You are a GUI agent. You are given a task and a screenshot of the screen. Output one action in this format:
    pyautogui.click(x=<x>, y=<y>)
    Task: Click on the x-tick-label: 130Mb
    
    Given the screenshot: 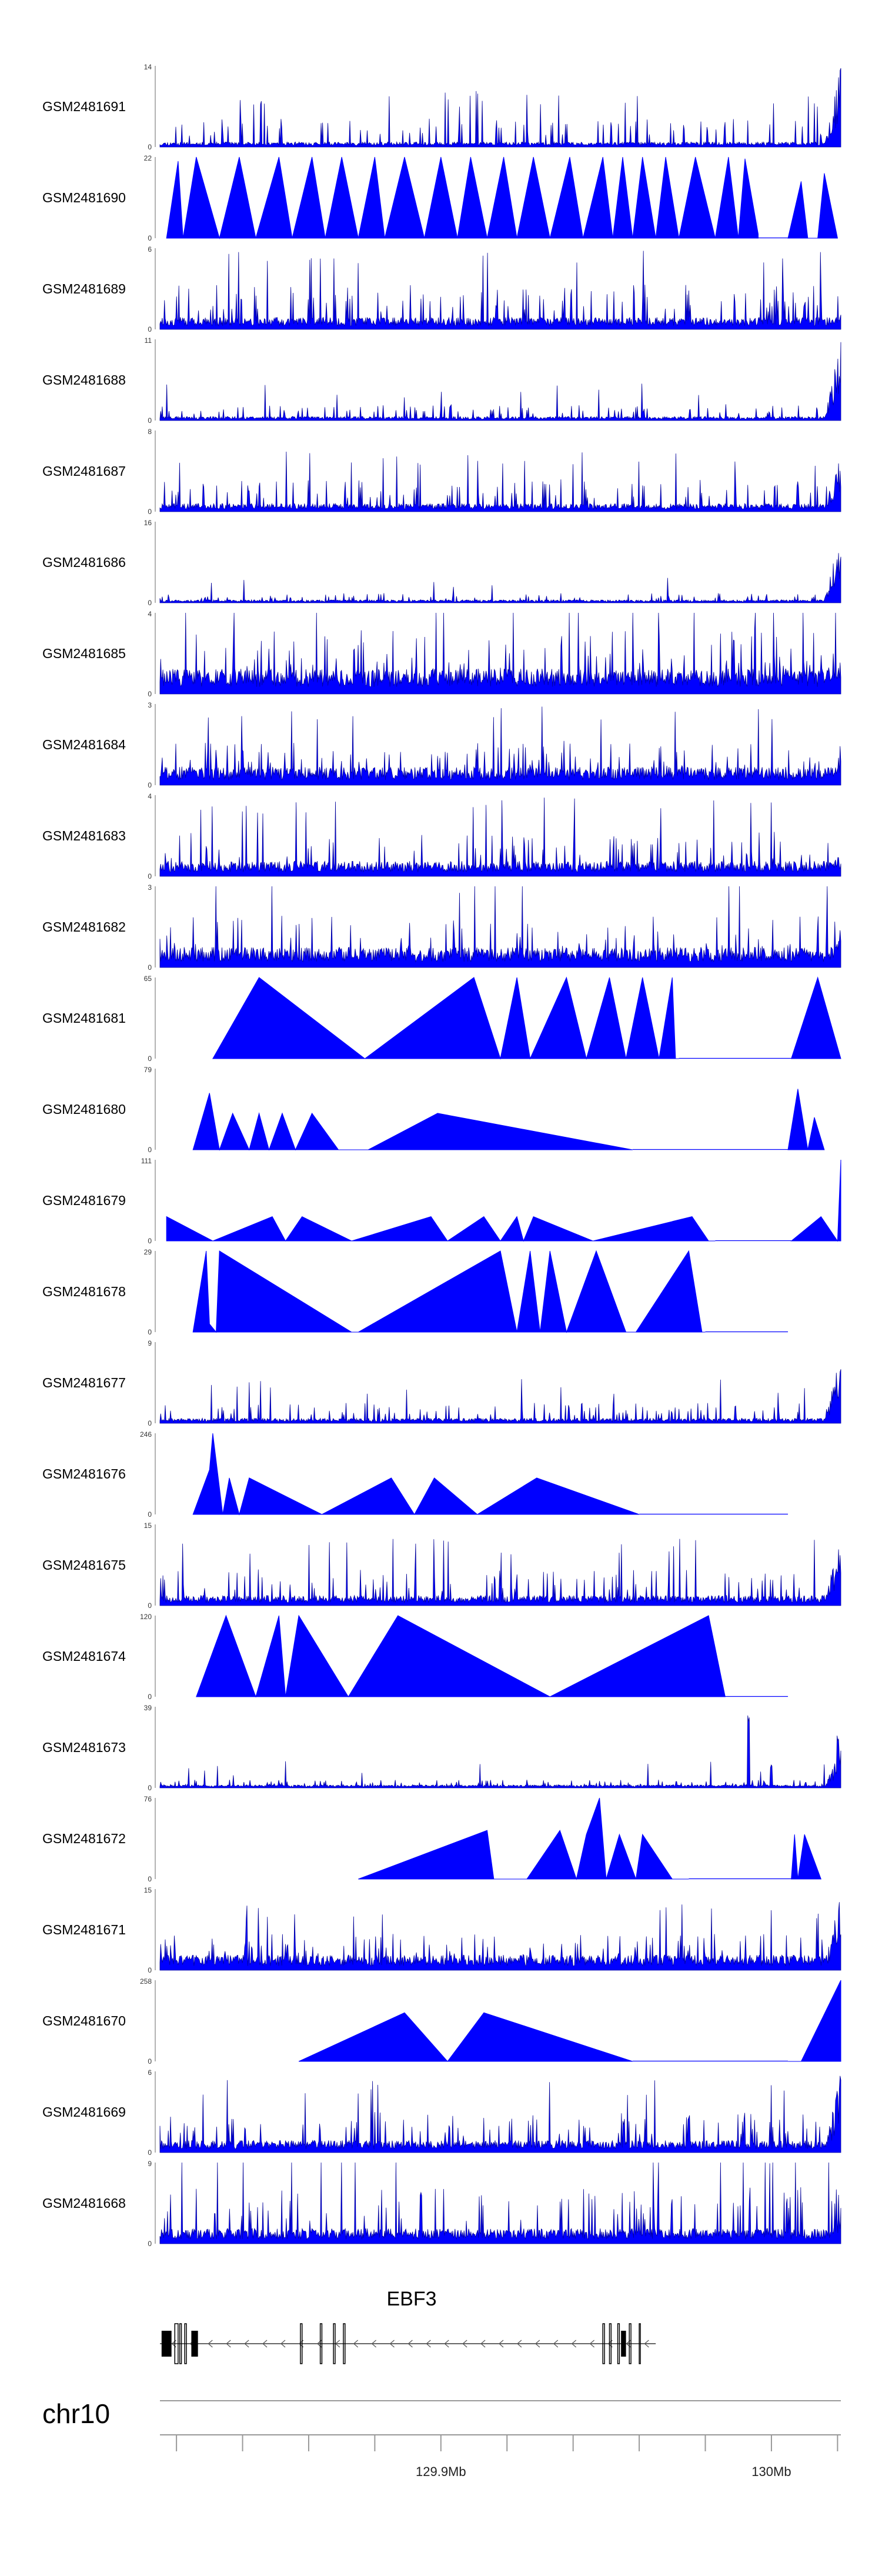 What is the action you would take?
    pyautogui.click(x=771, y=2471)
    